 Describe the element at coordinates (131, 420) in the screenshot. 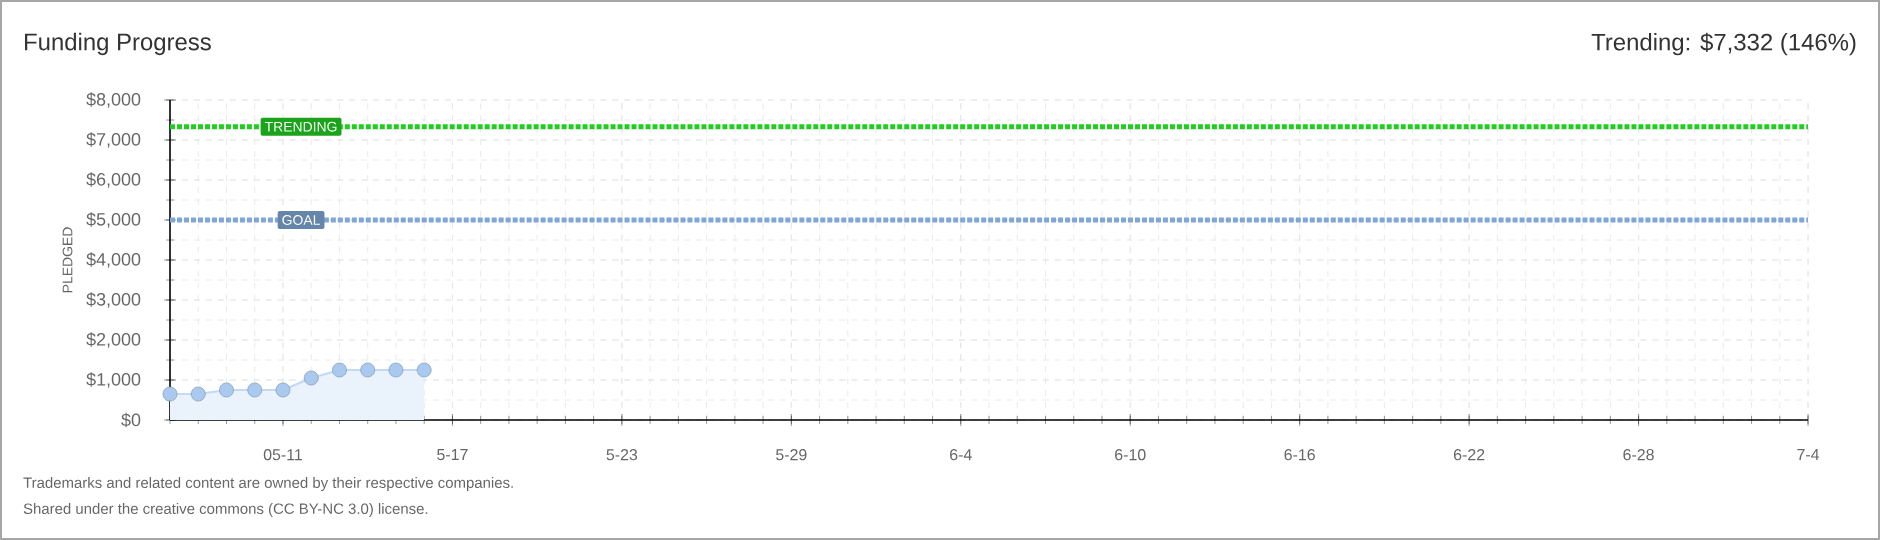

I see `y-tick-label: $0` at that location.